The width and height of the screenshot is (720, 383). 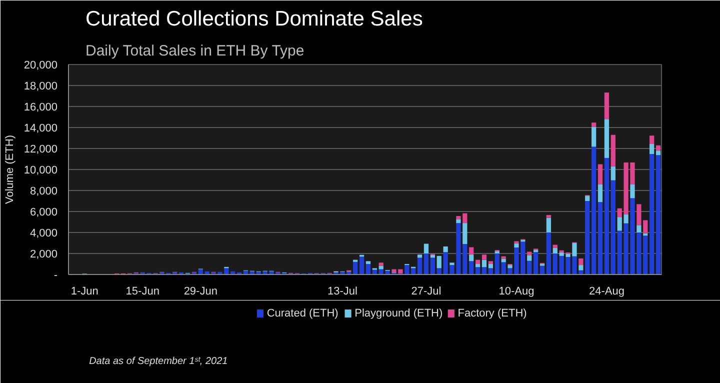 What do you see at coordinates (44, 192) in the screenshot?
I see `y-tick-label: 8,000` at bounding box center [44, 192].